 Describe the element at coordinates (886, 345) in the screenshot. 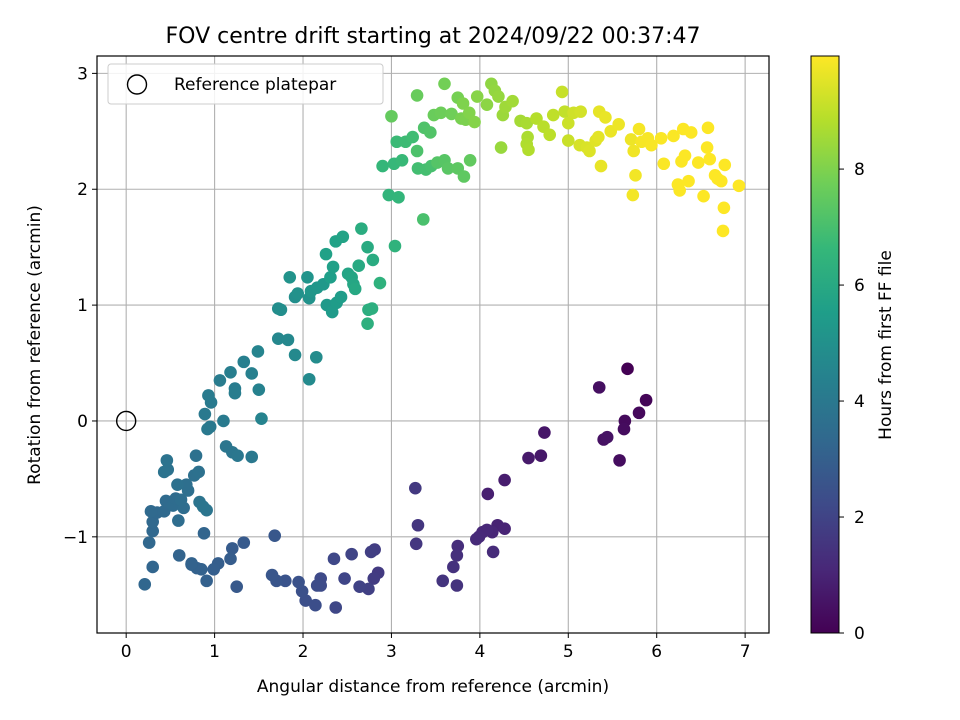

I see `colorbar-label: Hours from first FF file` at that location.